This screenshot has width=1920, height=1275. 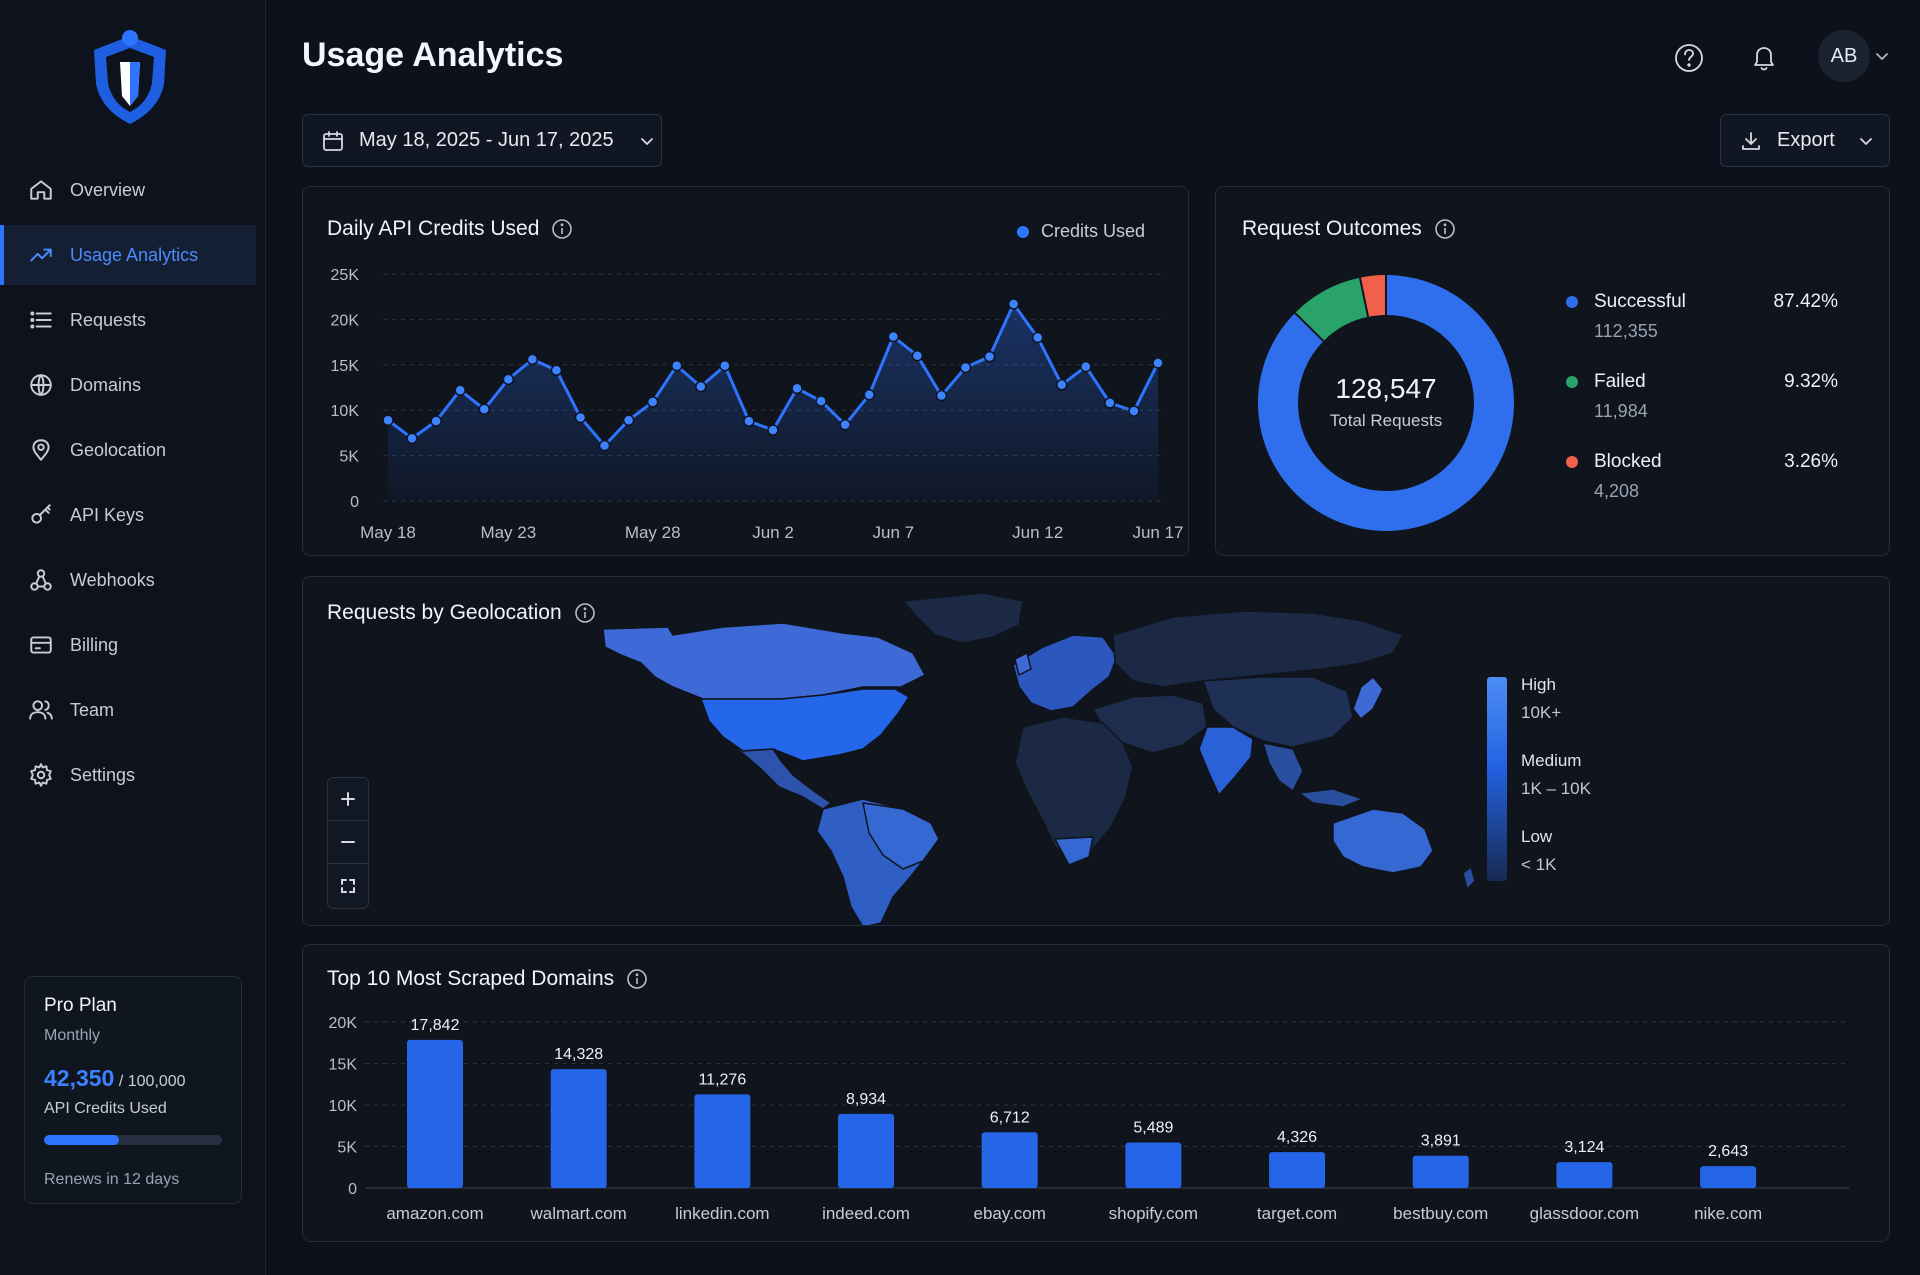 I want to click on key-icon, so click(x=41, y=514).